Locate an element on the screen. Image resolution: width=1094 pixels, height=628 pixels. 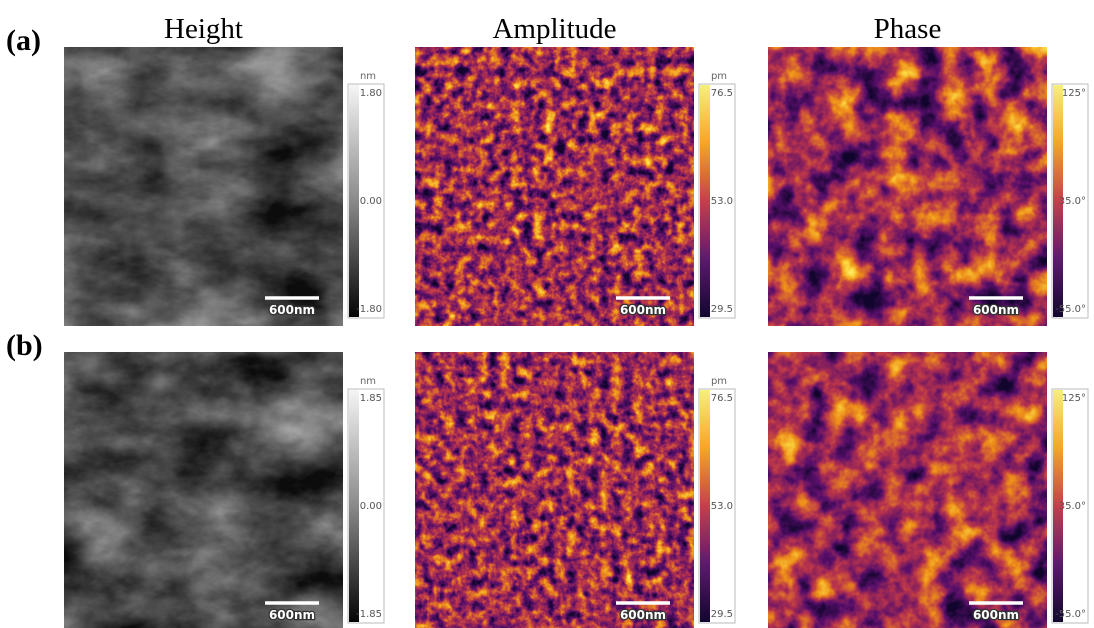
column-title: Height is located at coordinates (203, 29).